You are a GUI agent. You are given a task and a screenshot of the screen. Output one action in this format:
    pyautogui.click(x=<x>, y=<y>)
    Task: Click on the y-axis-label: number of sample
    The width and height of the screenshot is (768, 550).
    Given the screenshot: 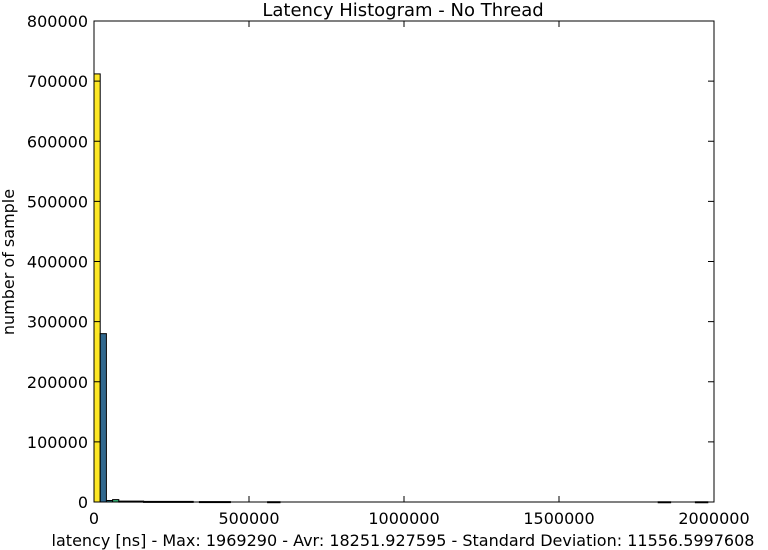 What is the action you would take?
    pyautogui.click(x=9, y=262)
    